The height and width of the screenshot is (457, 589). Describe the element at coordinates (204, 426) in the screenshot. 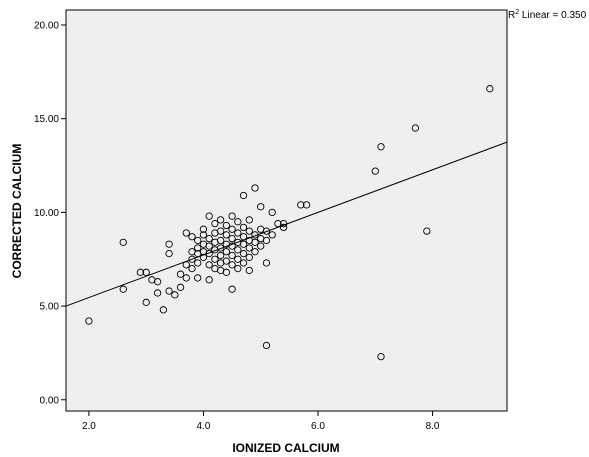

I see `x-tick-label: 4.0` at that location.